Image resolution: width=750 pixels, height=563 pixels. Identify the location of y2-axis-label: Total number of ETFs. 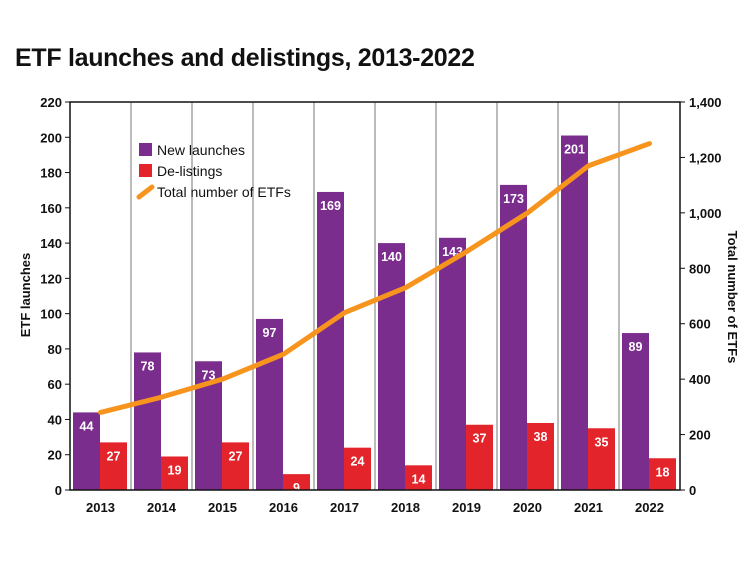
(732, 297).